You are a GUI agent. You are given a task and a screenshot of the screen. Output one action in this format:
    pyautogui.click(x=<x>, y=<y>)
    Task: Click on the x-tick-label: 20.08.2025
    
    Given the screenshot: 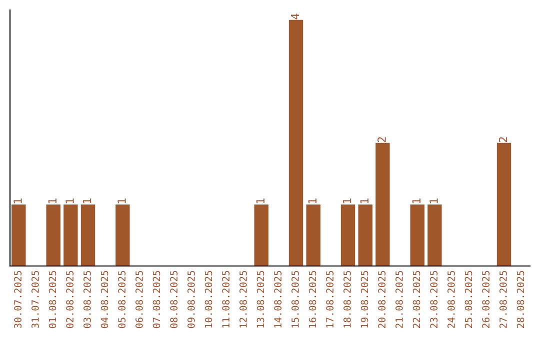 What is the action you would take?
    pyautogui.click(x=382, y=299)
    